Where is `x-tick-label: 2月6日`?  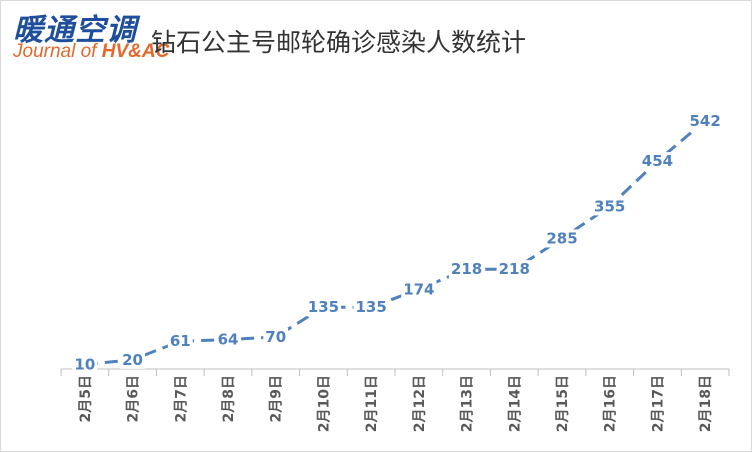
x-tick-label: 2月6日 is located at coordinates (134, 398).